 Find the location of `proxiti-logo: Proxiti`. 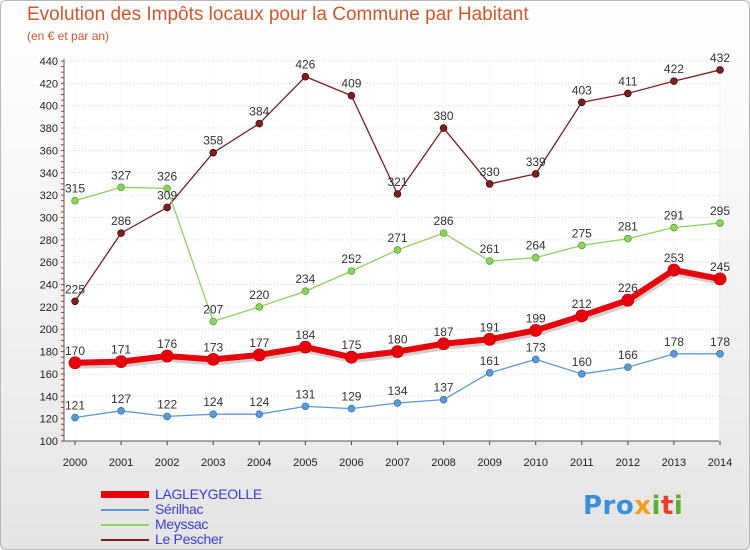

proxiti-logo: Proxiti is located at coordinates (633, 506).